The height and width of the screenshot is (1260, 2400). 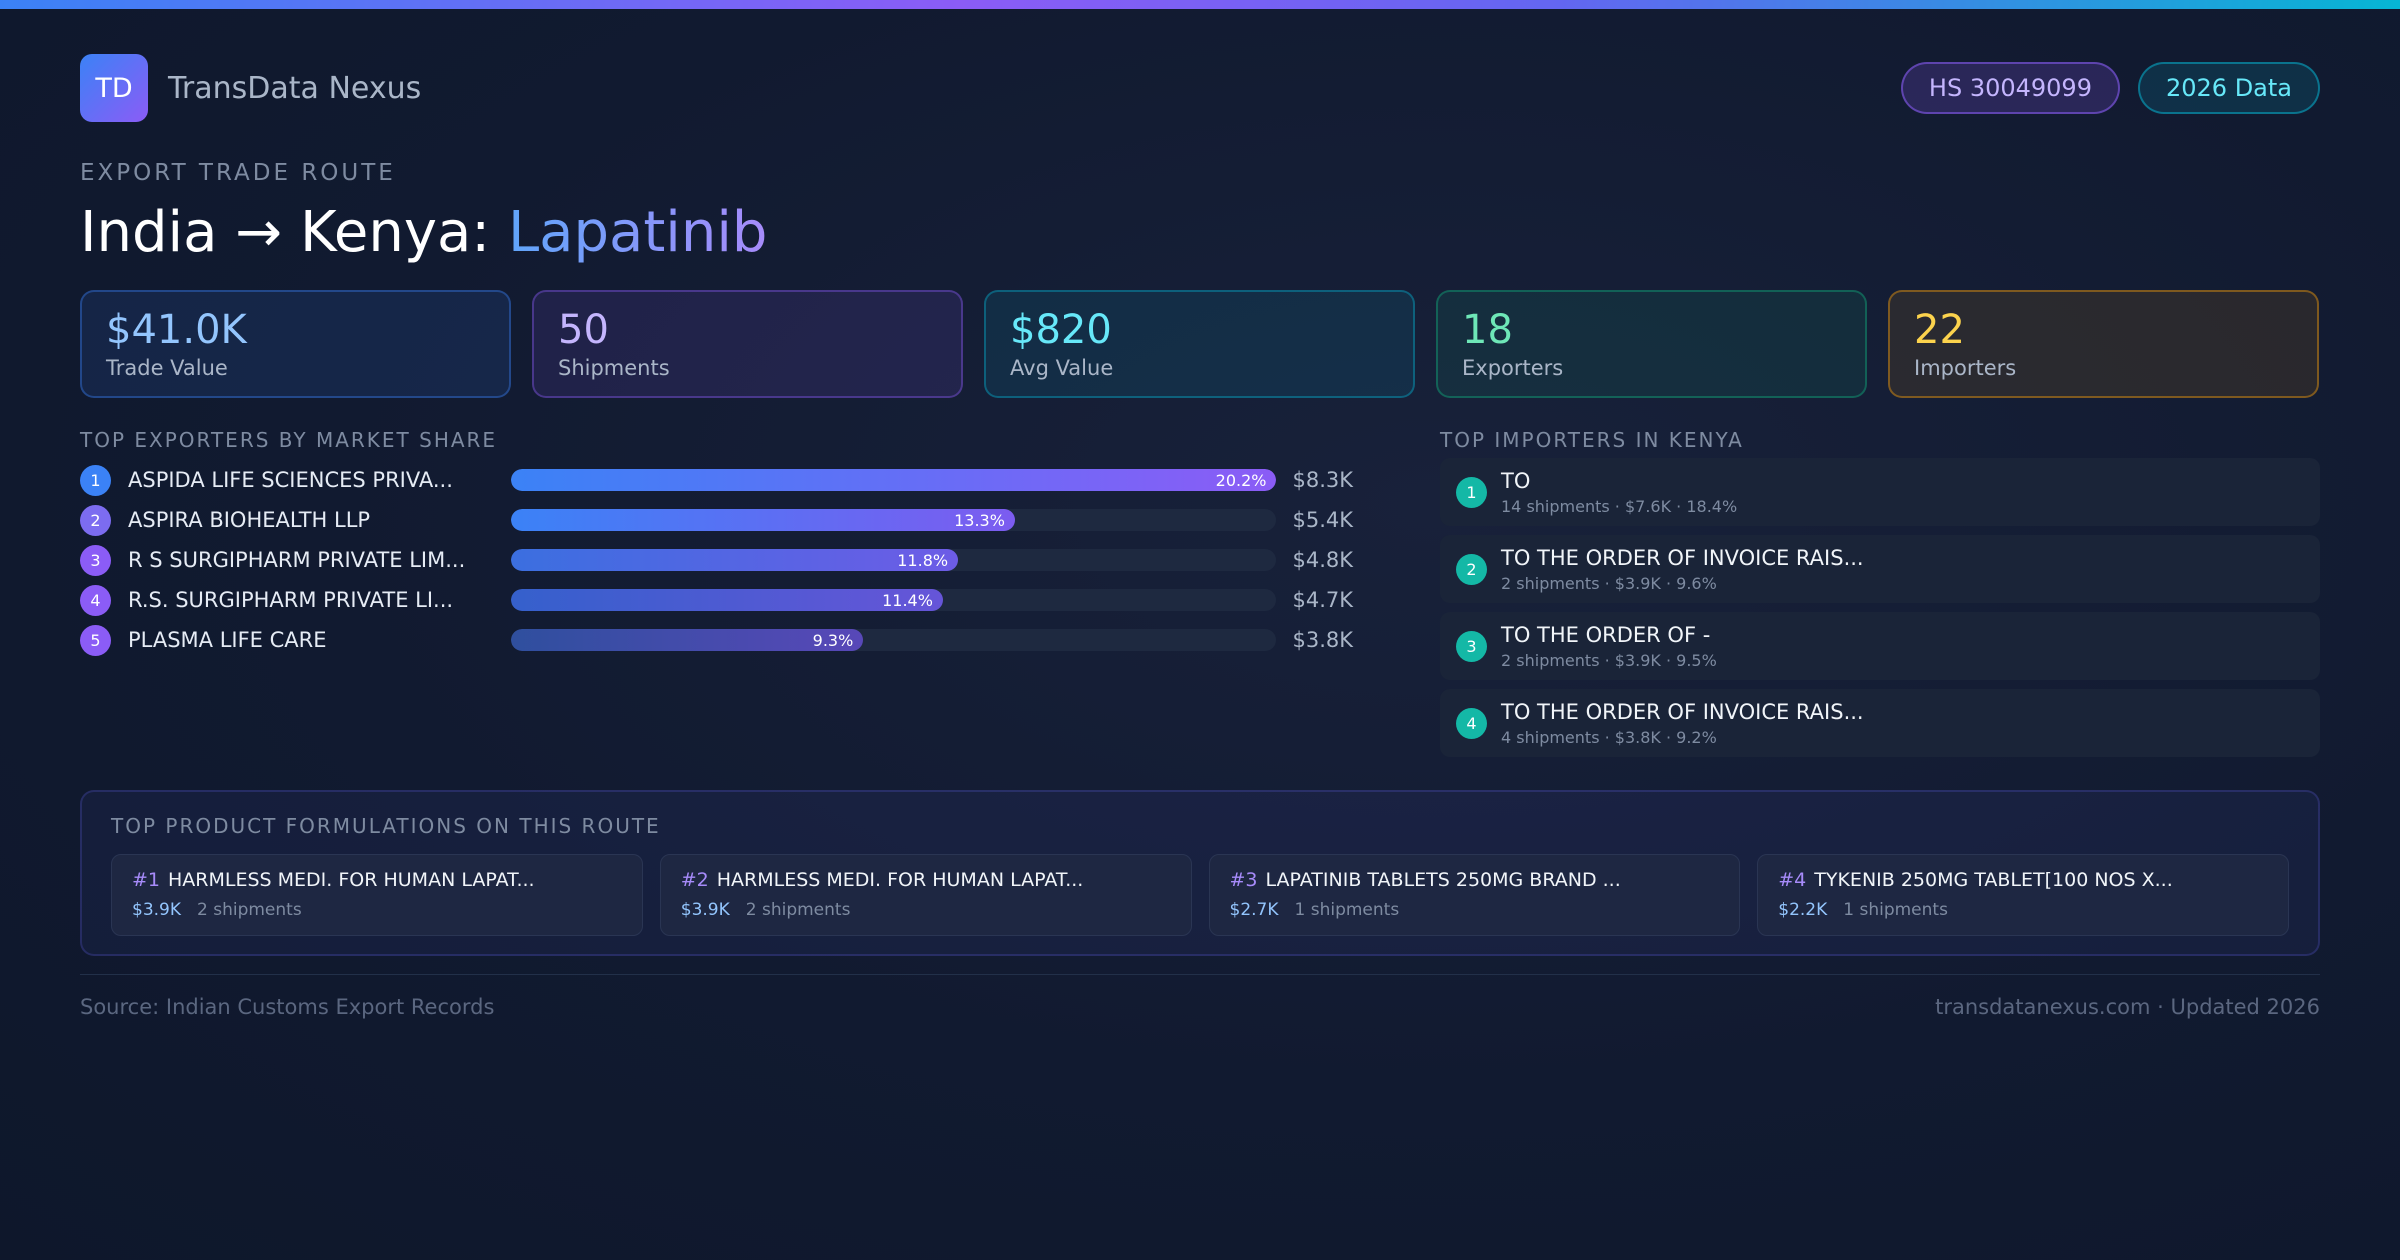 I want to click on stat-label: Shipments, so click(x=614, y=368).